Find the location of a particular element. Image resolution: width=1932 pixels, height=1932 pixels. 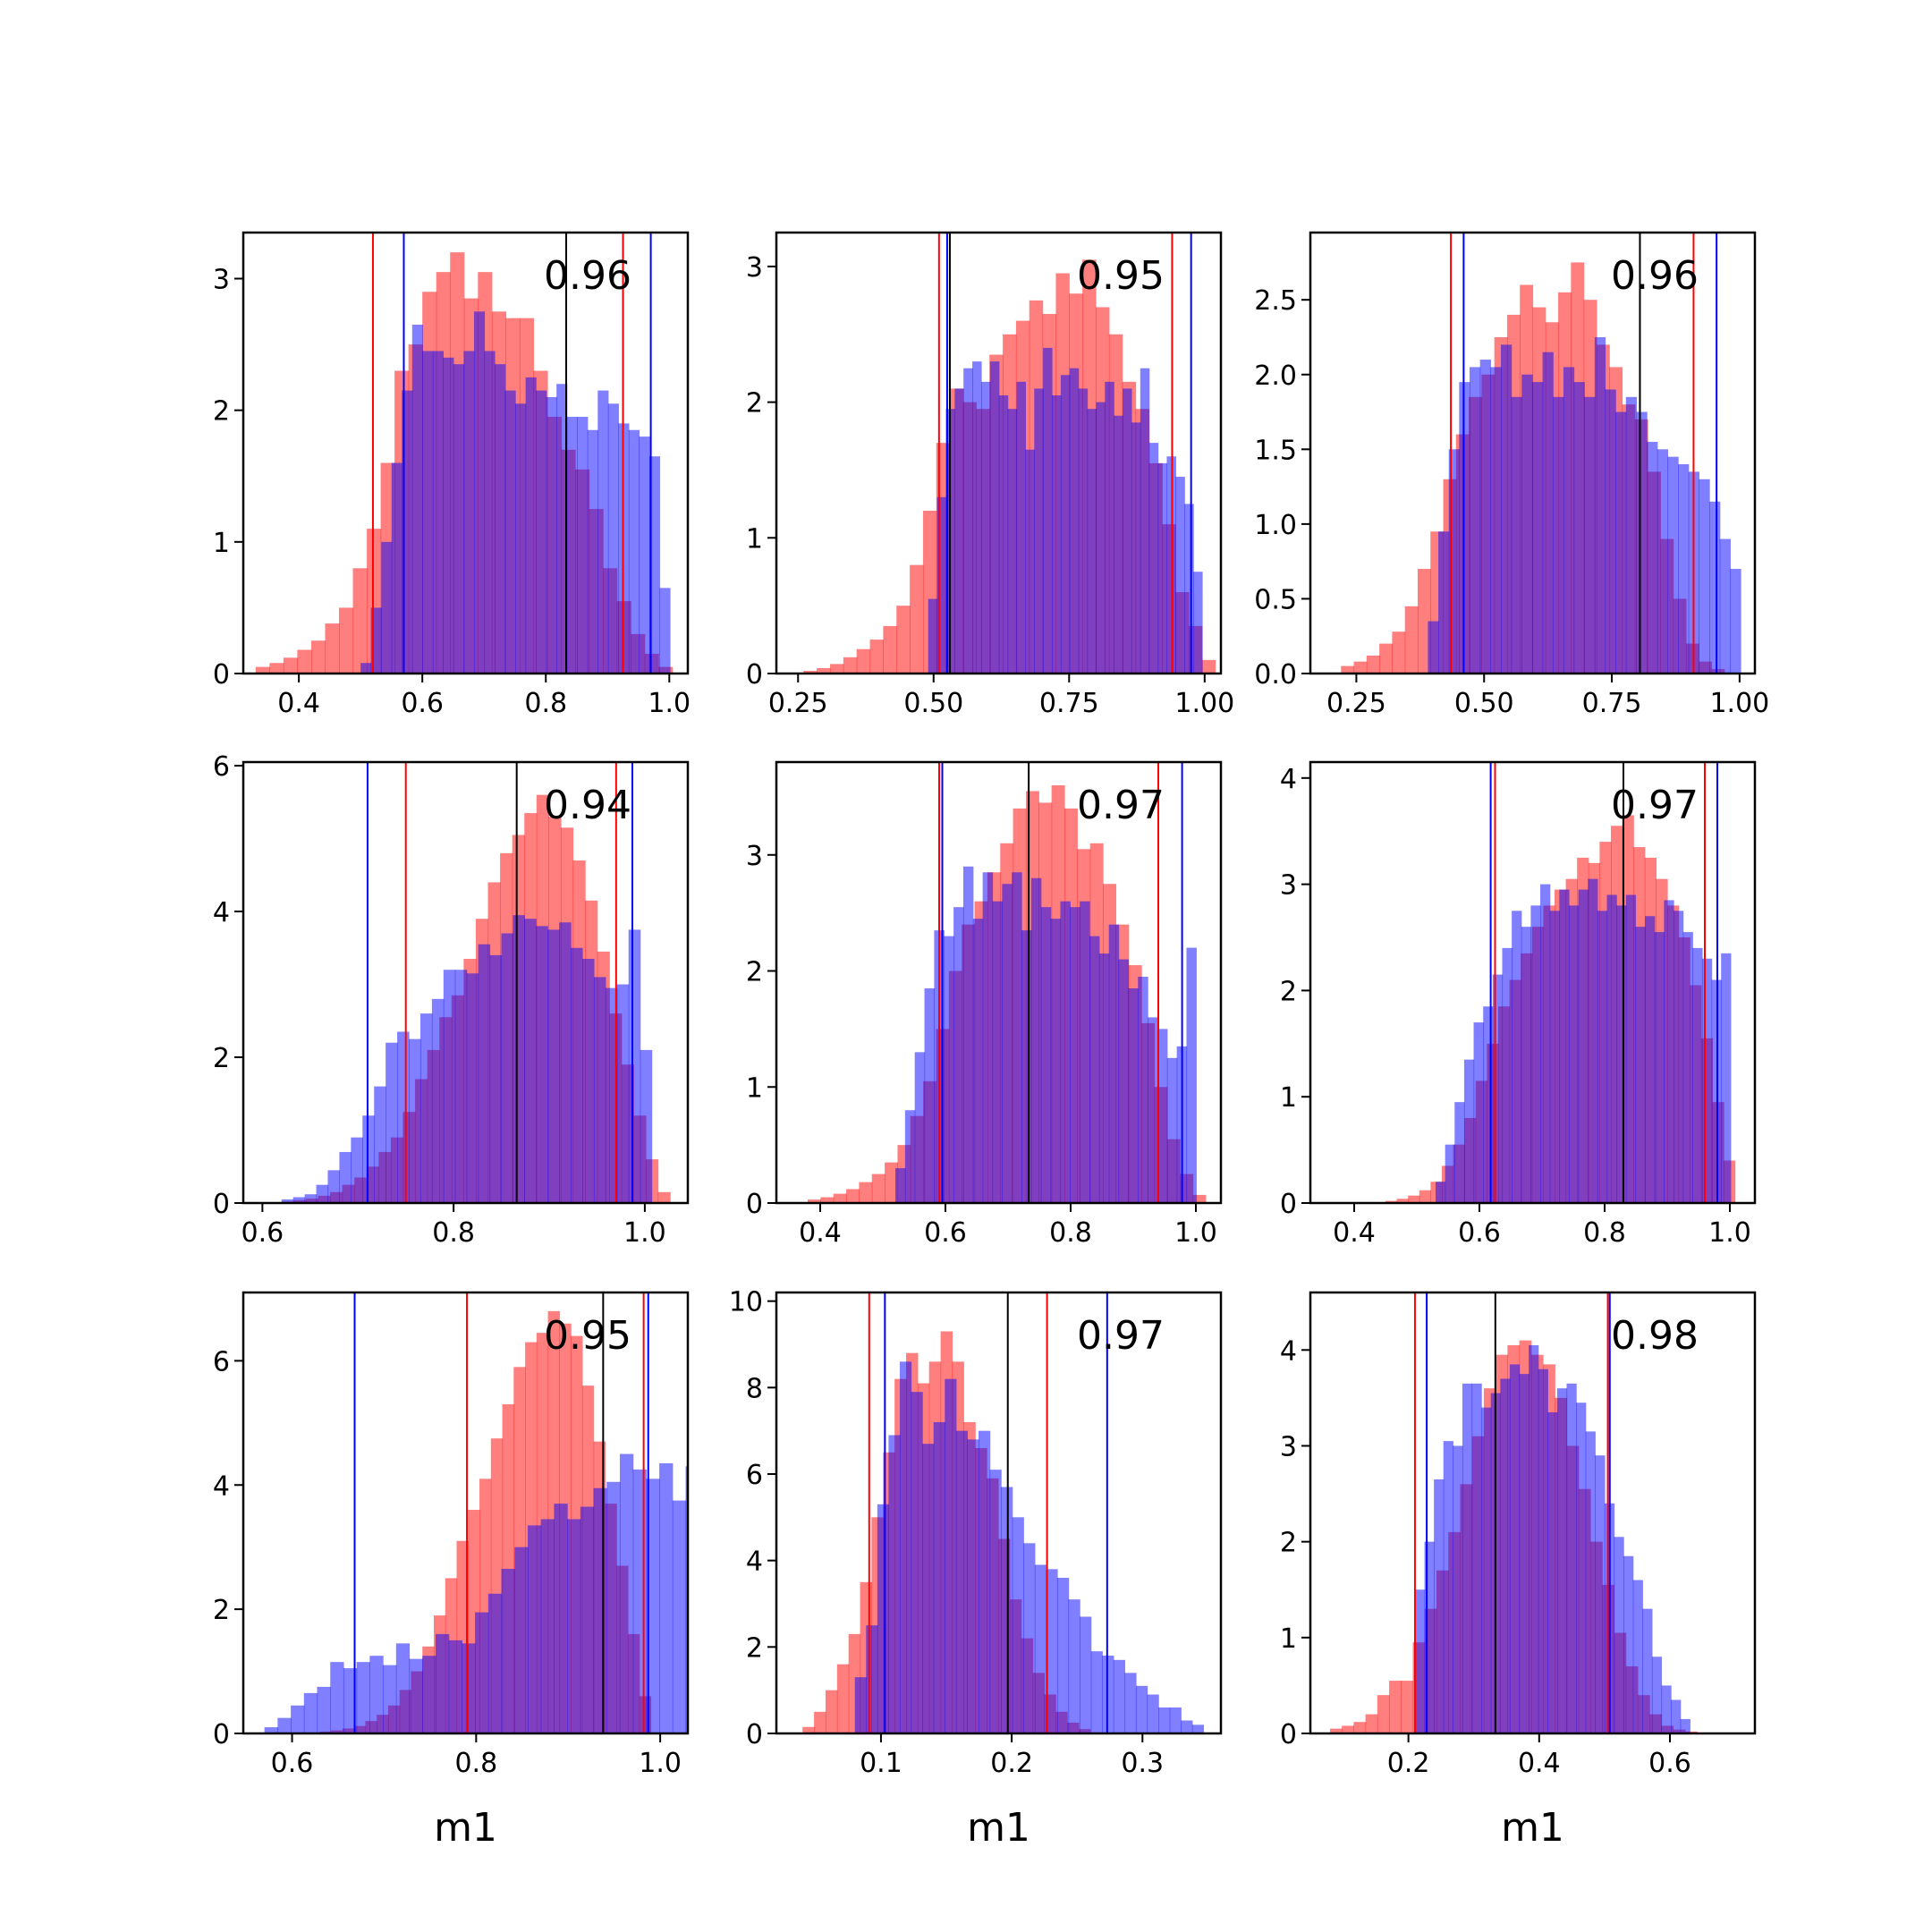

x-tick-label: 0.8 is located at coordinates (545, 703).